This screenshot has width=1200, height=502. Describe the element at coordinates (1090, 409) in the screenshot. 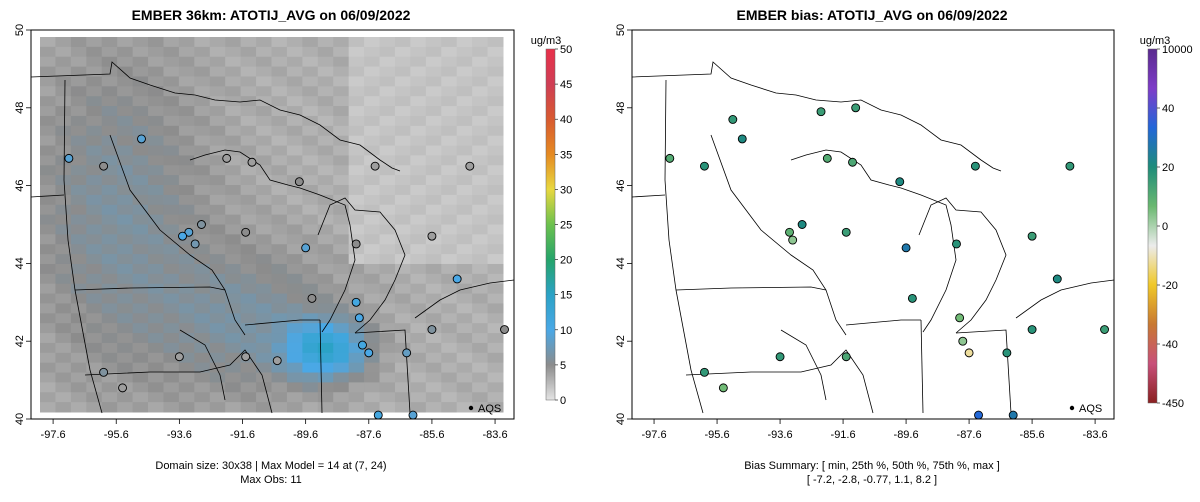

I see `legend-label-right: AQS` at that location.